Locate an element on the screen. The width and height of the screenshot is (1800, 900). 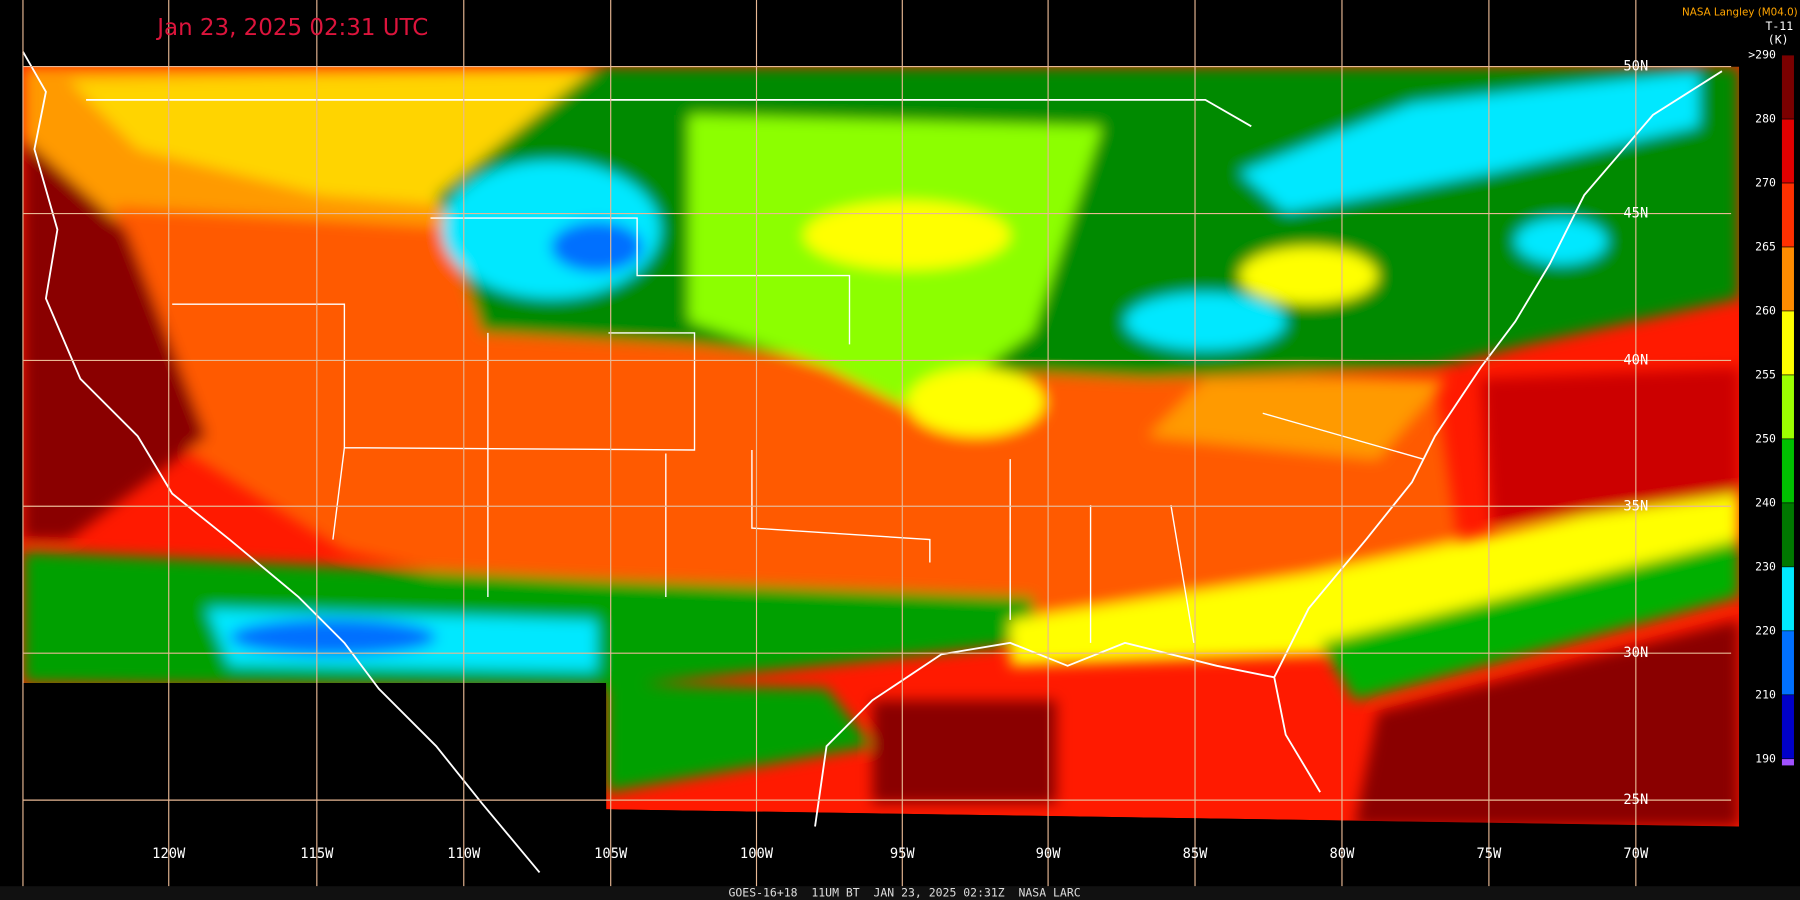
unit-label: (K) is located at coordinates (1778, 40).